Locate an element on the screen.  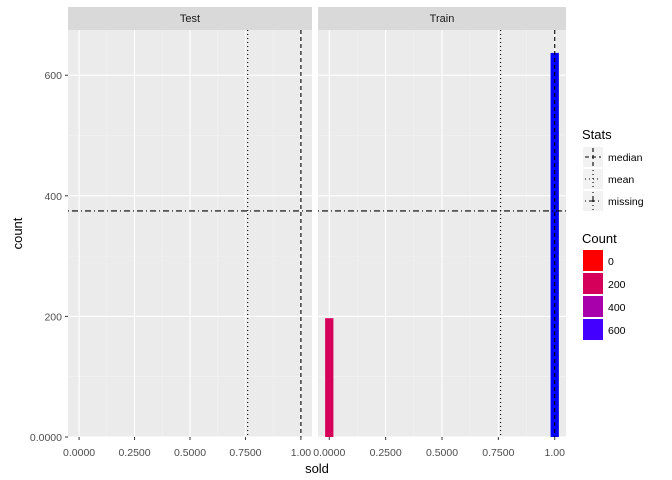
legend-label: mean is located at coordinates (621, 180).